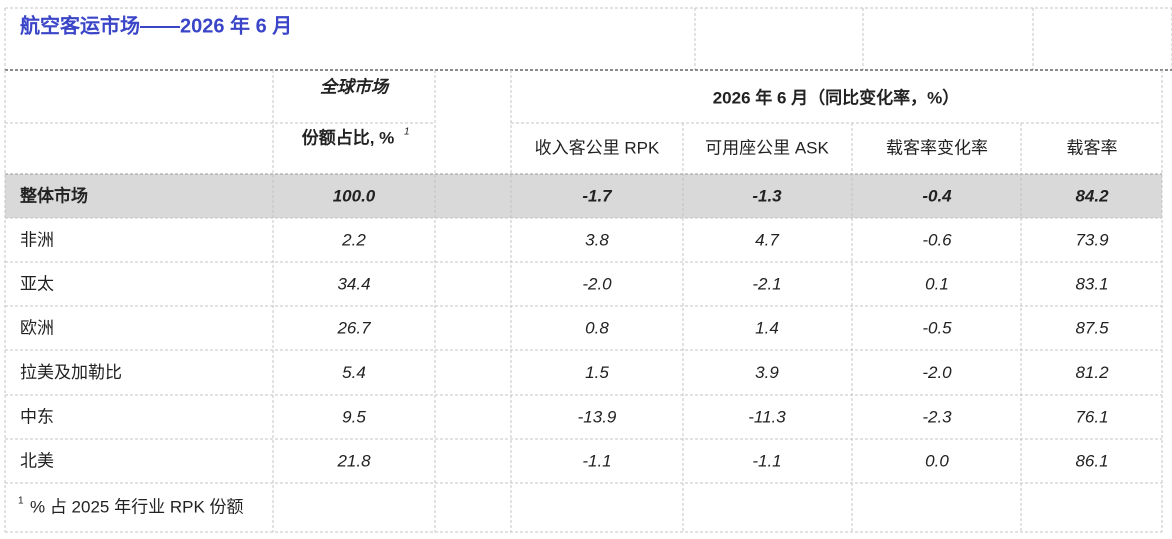  I want to click on cell-value: 34.4, so click(353, 283).